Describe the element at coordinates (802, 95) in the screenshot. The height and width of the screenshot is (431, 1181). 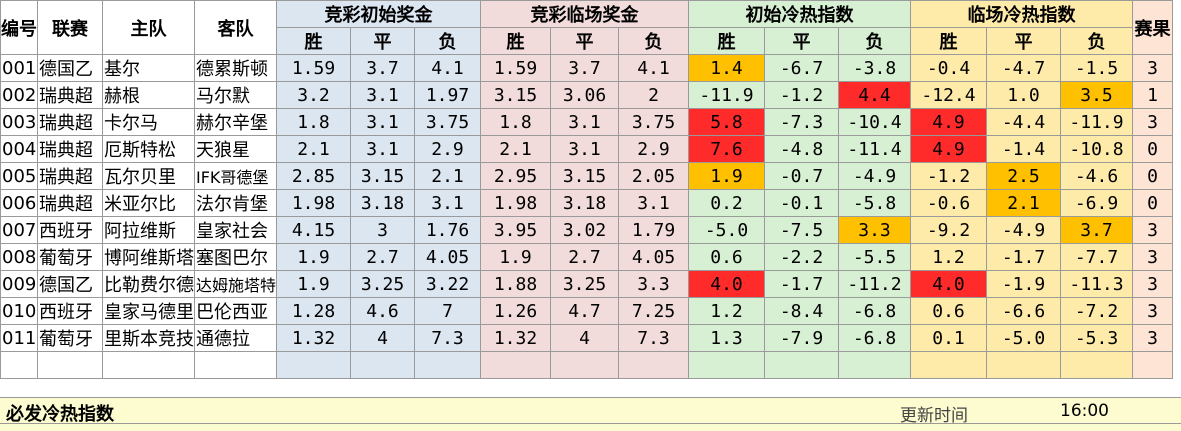
I see `cell-initial-hot-draw: -1.2` at that location.